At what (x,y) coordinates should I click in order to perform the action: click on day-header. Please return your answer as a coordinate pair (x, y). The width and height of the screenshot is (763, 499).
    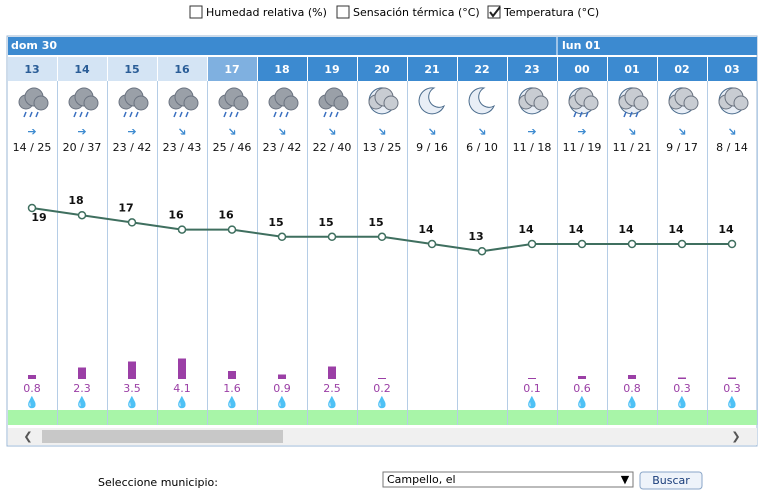
    Looking at the image, I should click on (382, 46).